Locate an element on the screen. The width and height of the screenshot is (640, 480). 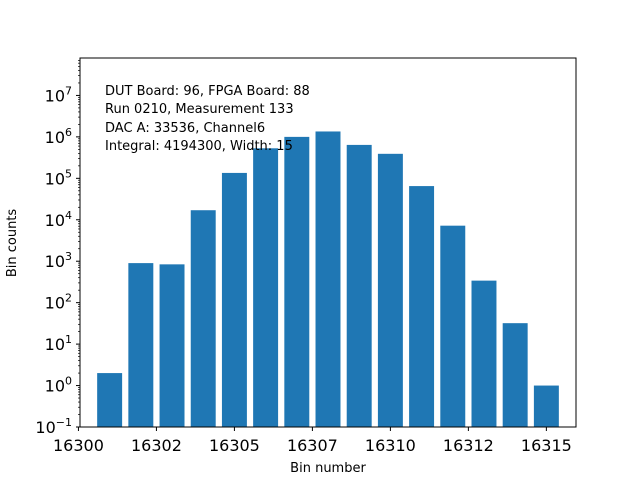
y-tick-label: 10¹ is located at coordinates (58, 343).